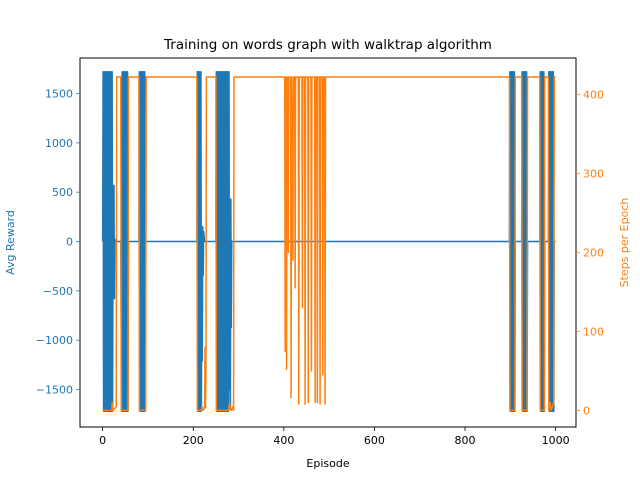  What do you see at coordinates (59, 143) in the screenshot?
I see `y-left-tick-label: 1000` at bounding box center [59, 143].